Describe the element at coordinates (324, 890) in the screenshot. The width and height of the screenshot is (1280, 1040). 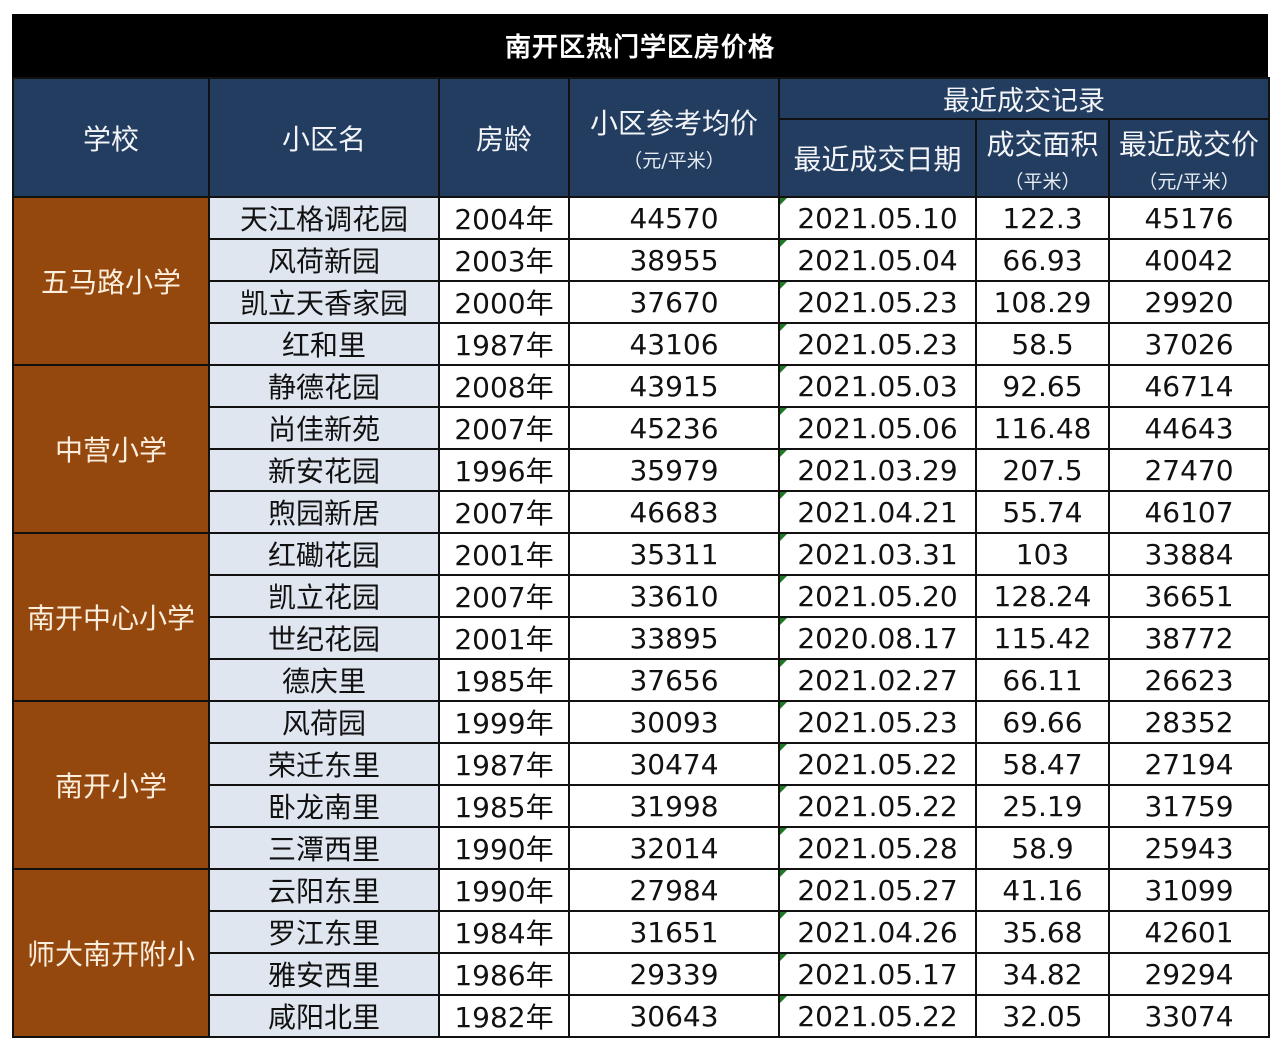
I see `community-name-cell: 云阳东里` at that location.